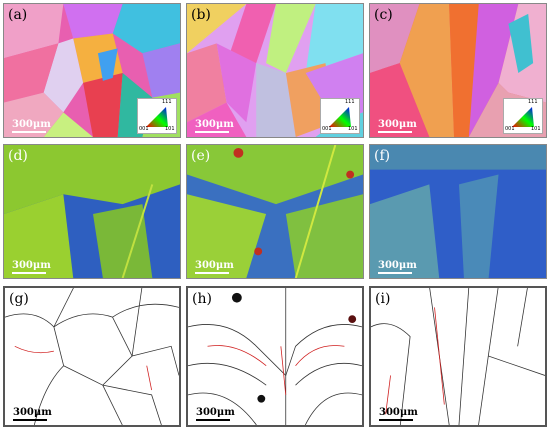 The image size is (550, 431). I want to click on panel-b-ipf-map: (b) 300μm 111 001 101, so click(275, 70).